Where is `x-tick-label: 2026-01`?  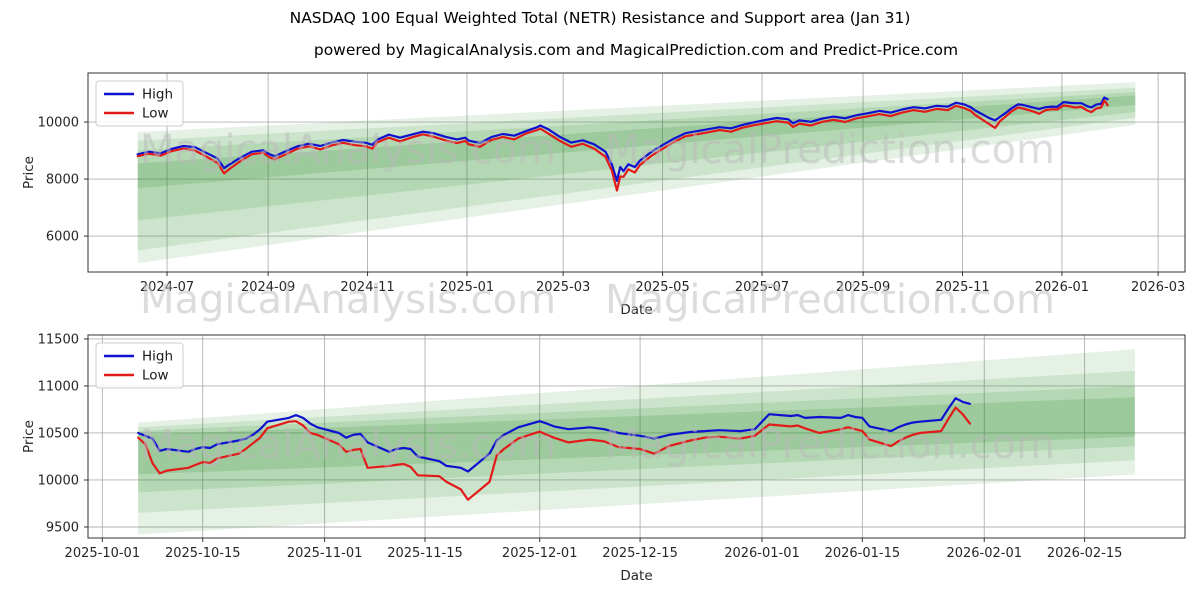 x-tick-label: 2026-01 is located at coordinates (1062, 287).